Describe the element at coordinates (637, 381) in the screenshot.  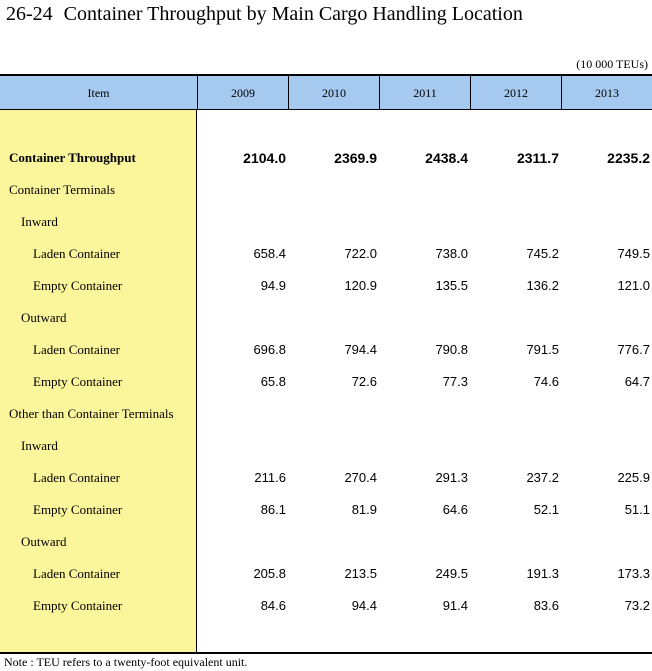
I see `cell-value: 64.7` at that location.